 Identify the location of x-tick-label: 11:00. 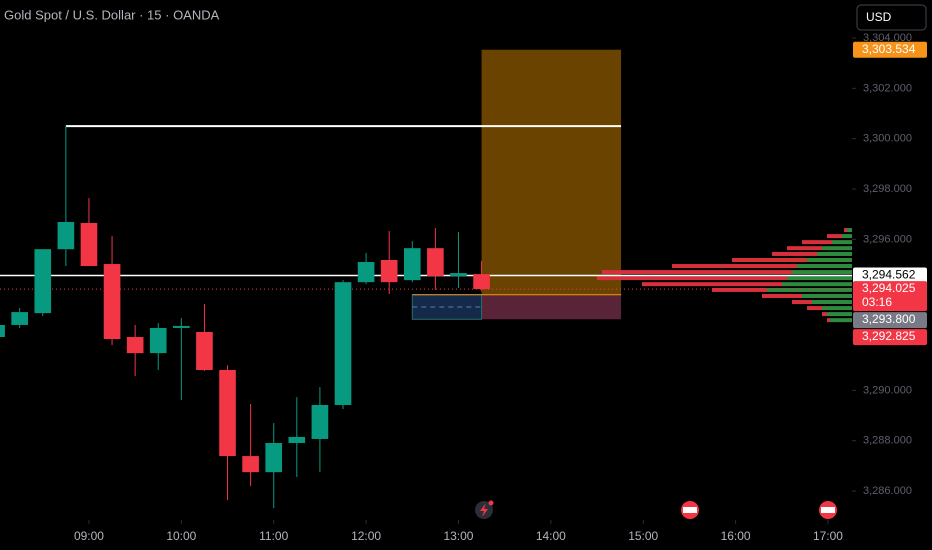
(273, 536).